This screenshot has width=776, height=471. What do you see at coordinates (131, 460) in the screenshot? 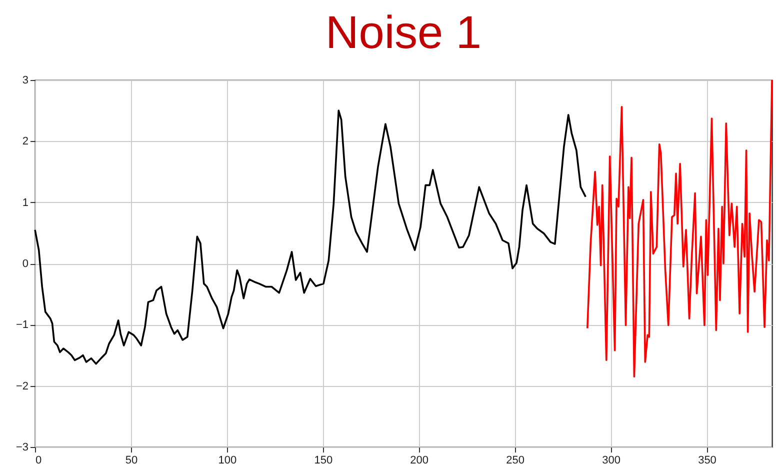
I see `x-tick-label: 50` at bounding box center [131, 460].